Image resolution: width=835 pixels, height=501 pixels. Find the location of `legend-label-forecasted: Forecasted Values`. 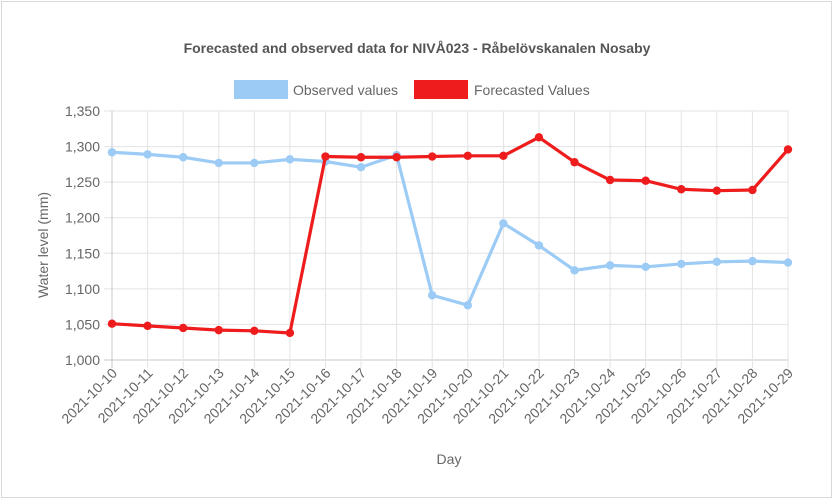

legend-label-forecasted: Forecasted Values is located at coordinates (532, 90).